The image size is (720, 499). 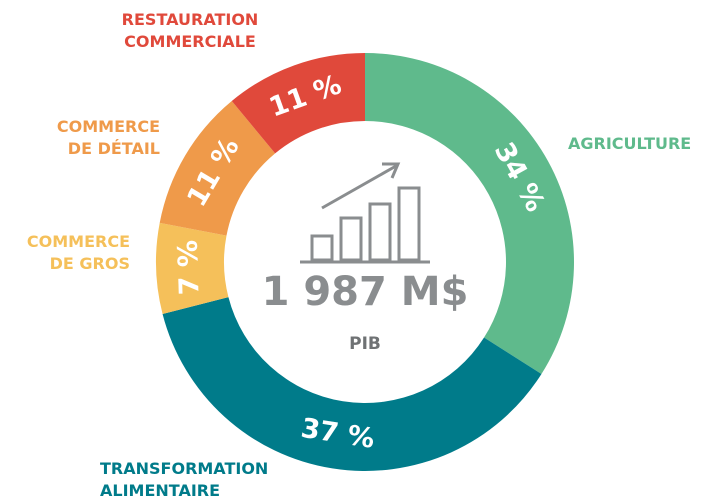 I want to click on center-sublabel: PIB, so click(x=365, y=344).